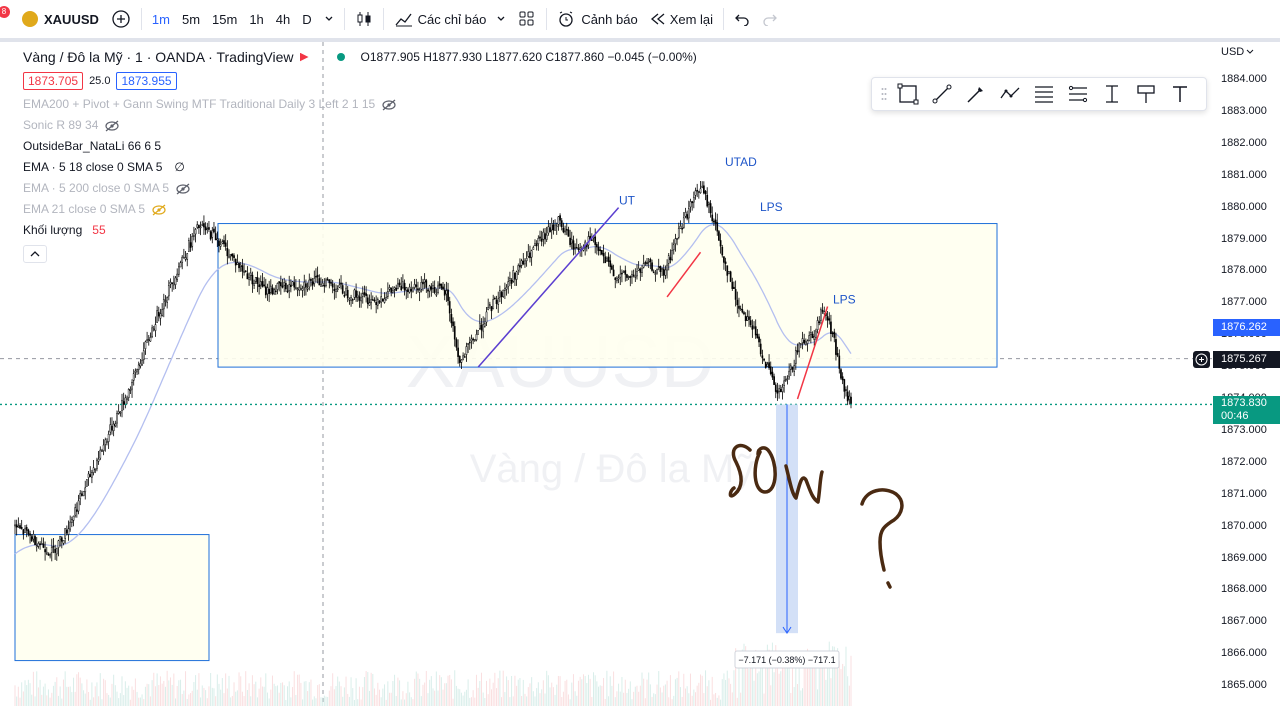  What do you see at coordinates (1044, 94) in the screenshot?
I see `fib-retracement-tool` at bounding box center [1044, 94].